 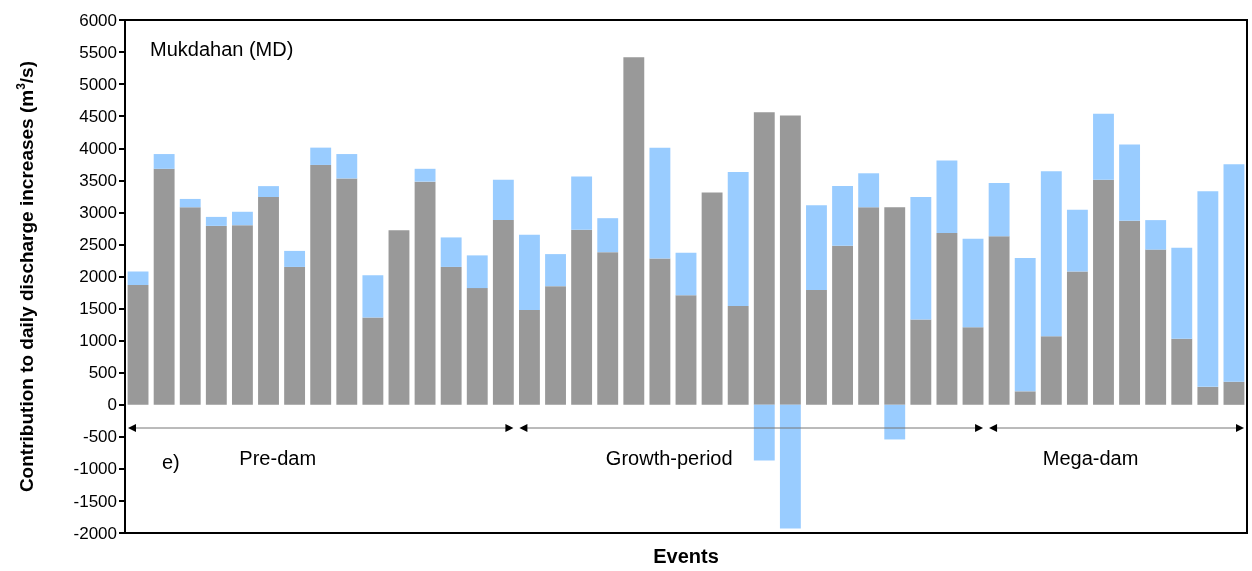 I want to click on annotation: Growth-period, so click(x=669, y=458).